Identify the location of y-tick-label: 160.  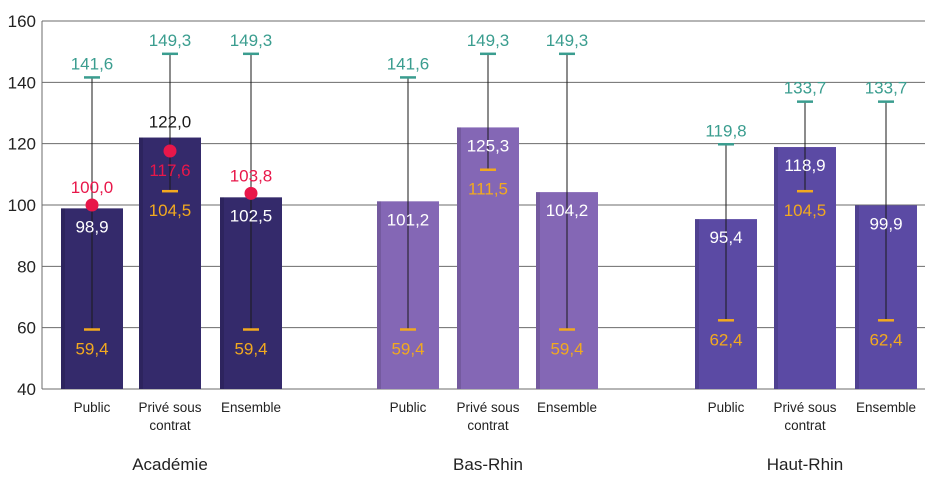
(22, 21).